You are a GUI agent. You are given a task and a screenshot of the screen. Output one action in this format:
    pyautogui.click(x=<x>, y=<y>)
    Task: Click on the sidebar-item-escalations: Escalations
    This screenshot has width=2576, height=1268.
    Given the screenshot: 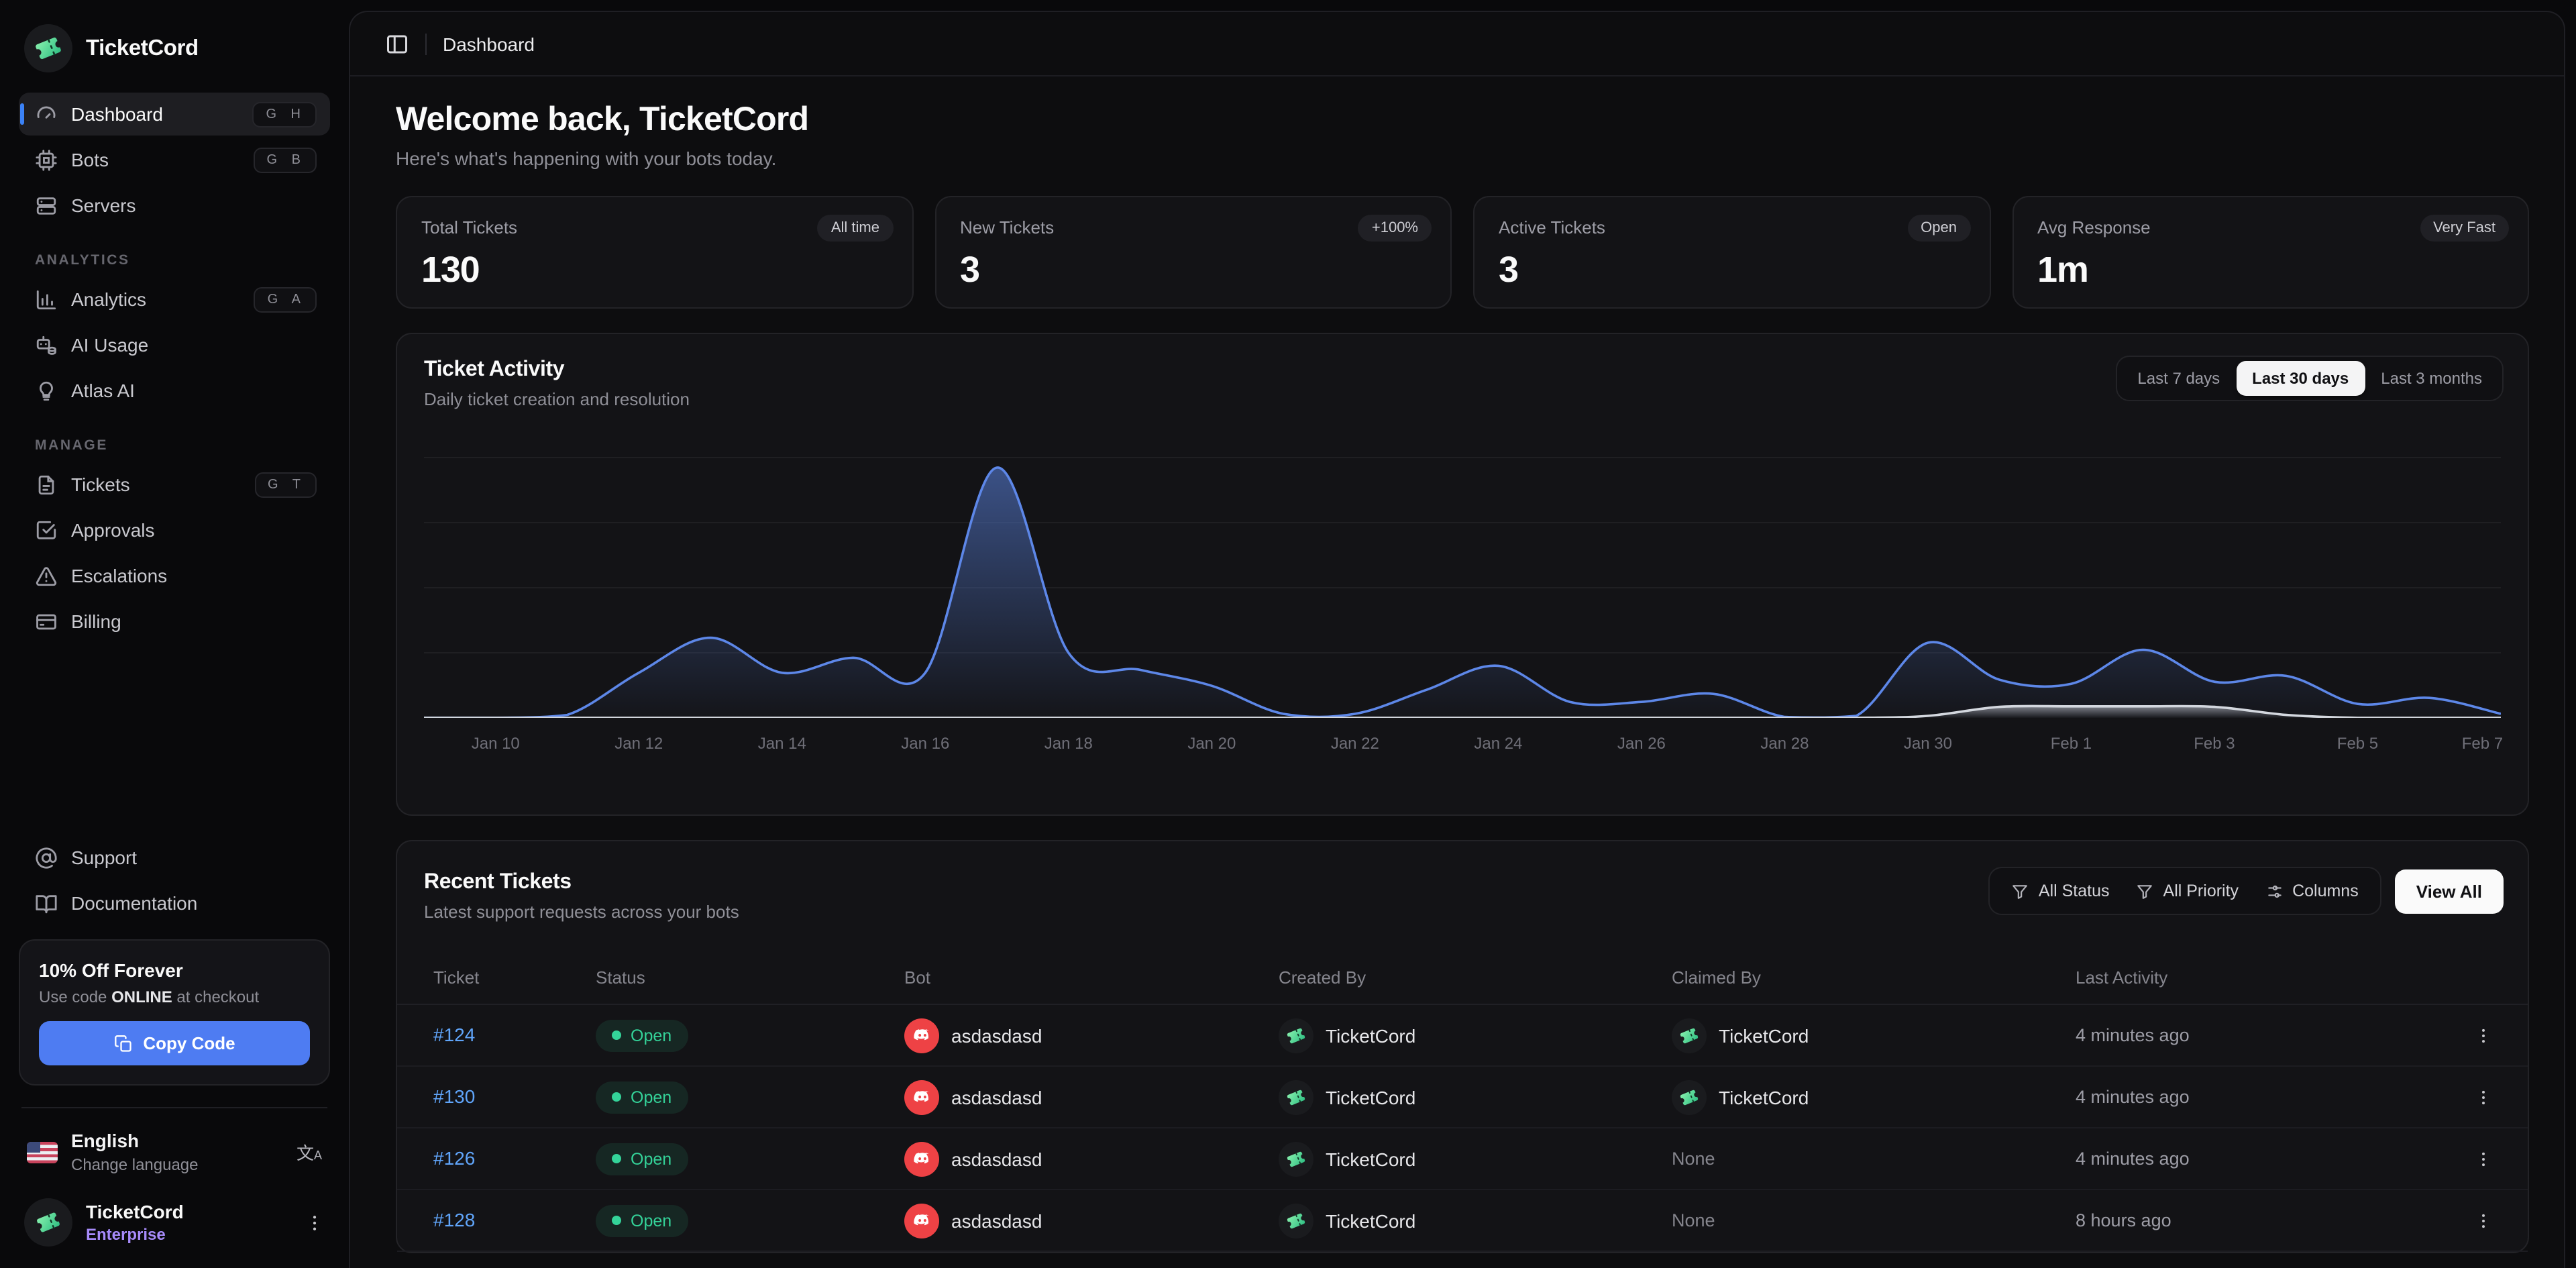 What is the action you would take?
    pyautogui.click(x=174, y=575)
    